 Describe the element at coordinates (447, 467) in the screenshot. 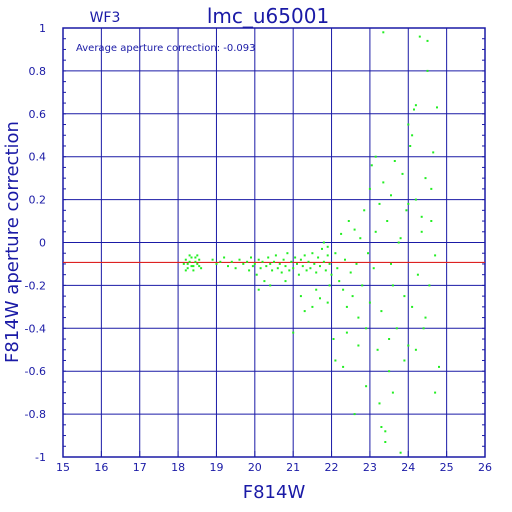

I see `x-tick-label: 25` at that location.